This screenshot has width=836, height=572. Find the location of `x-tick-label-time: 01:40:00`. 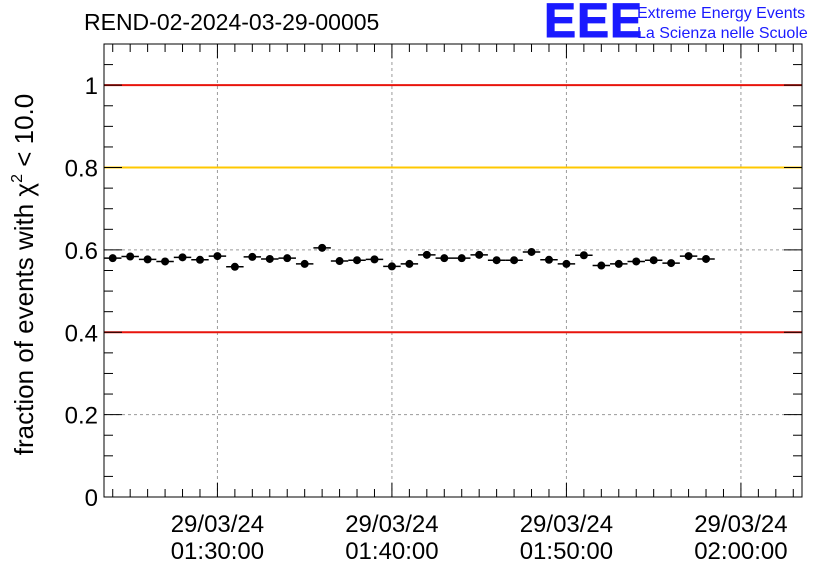

x-tick-label-time: 01:40:00 is located at coordinates (391, 551).